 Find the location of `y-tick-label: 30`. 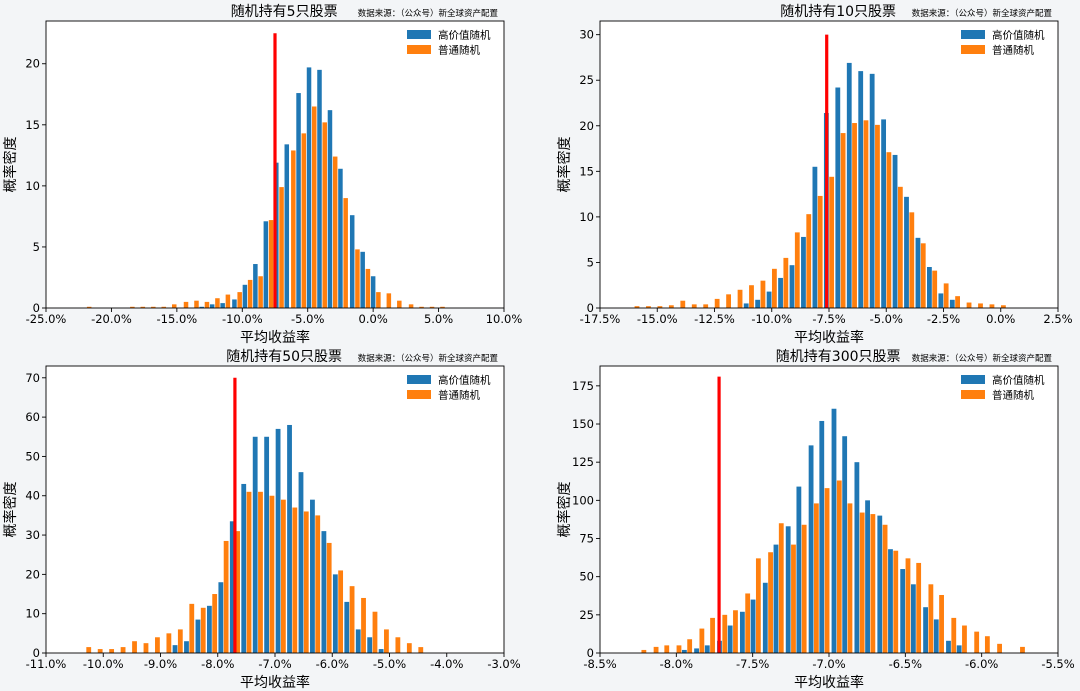

y-tick-label: 30 is located at coordinates (32, 535).